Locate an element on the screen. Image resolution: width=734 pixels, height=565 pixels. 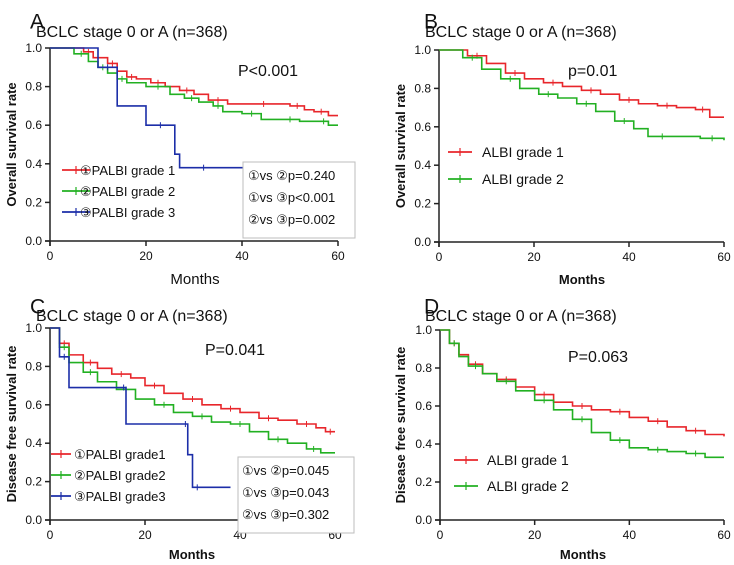
comparison-label: ①vs ③p<0.001 is located at coordinates (291, 197).